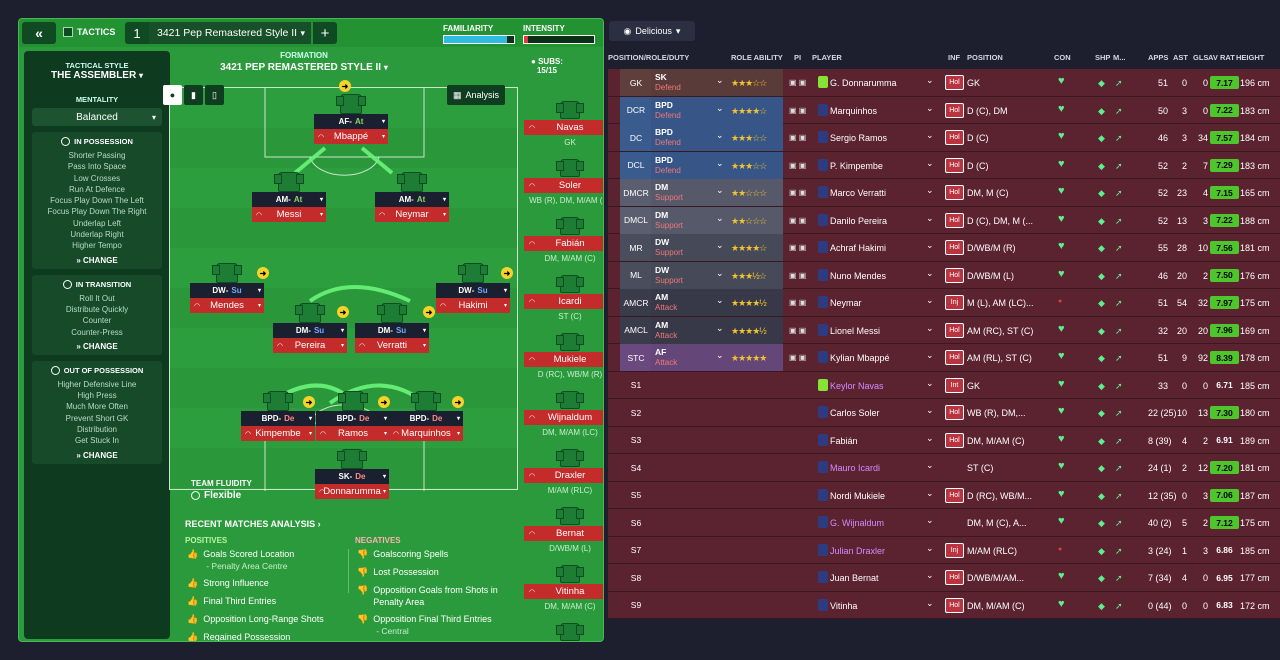 Image resolution: width=1280 pixels, height=660 pixels. Describe the element at coordinates (844, 440) in the screenshot. I see `player-name: Fabián` at that location.